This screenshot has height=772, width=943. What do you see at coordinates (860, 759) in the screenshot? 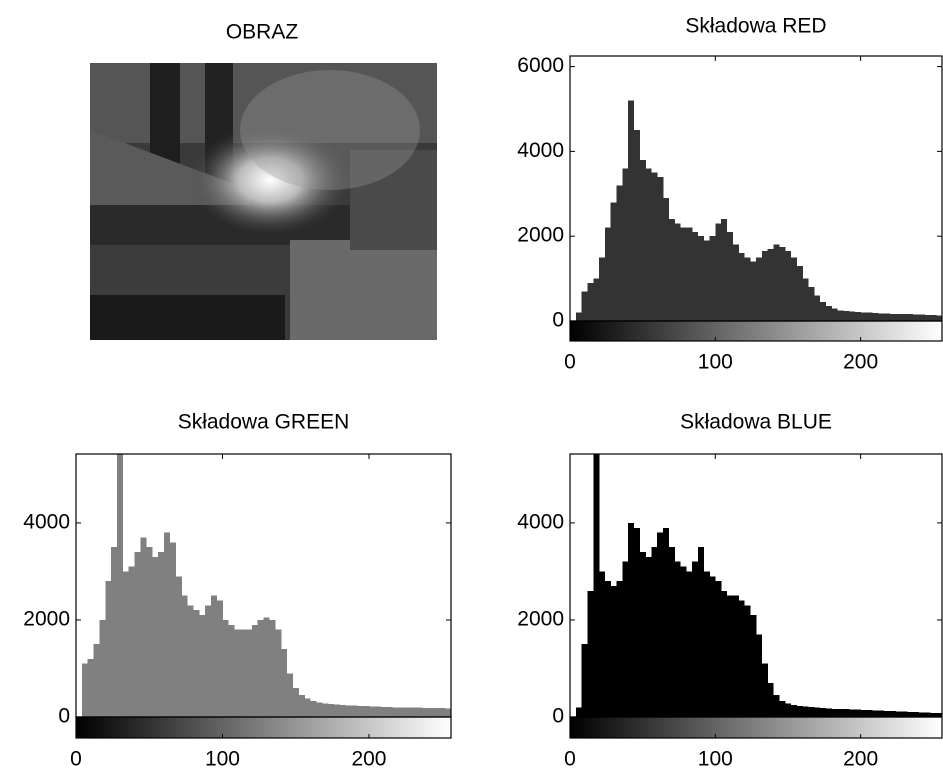
I see `x-tick-label: 200` at bounding box center [860, 759].